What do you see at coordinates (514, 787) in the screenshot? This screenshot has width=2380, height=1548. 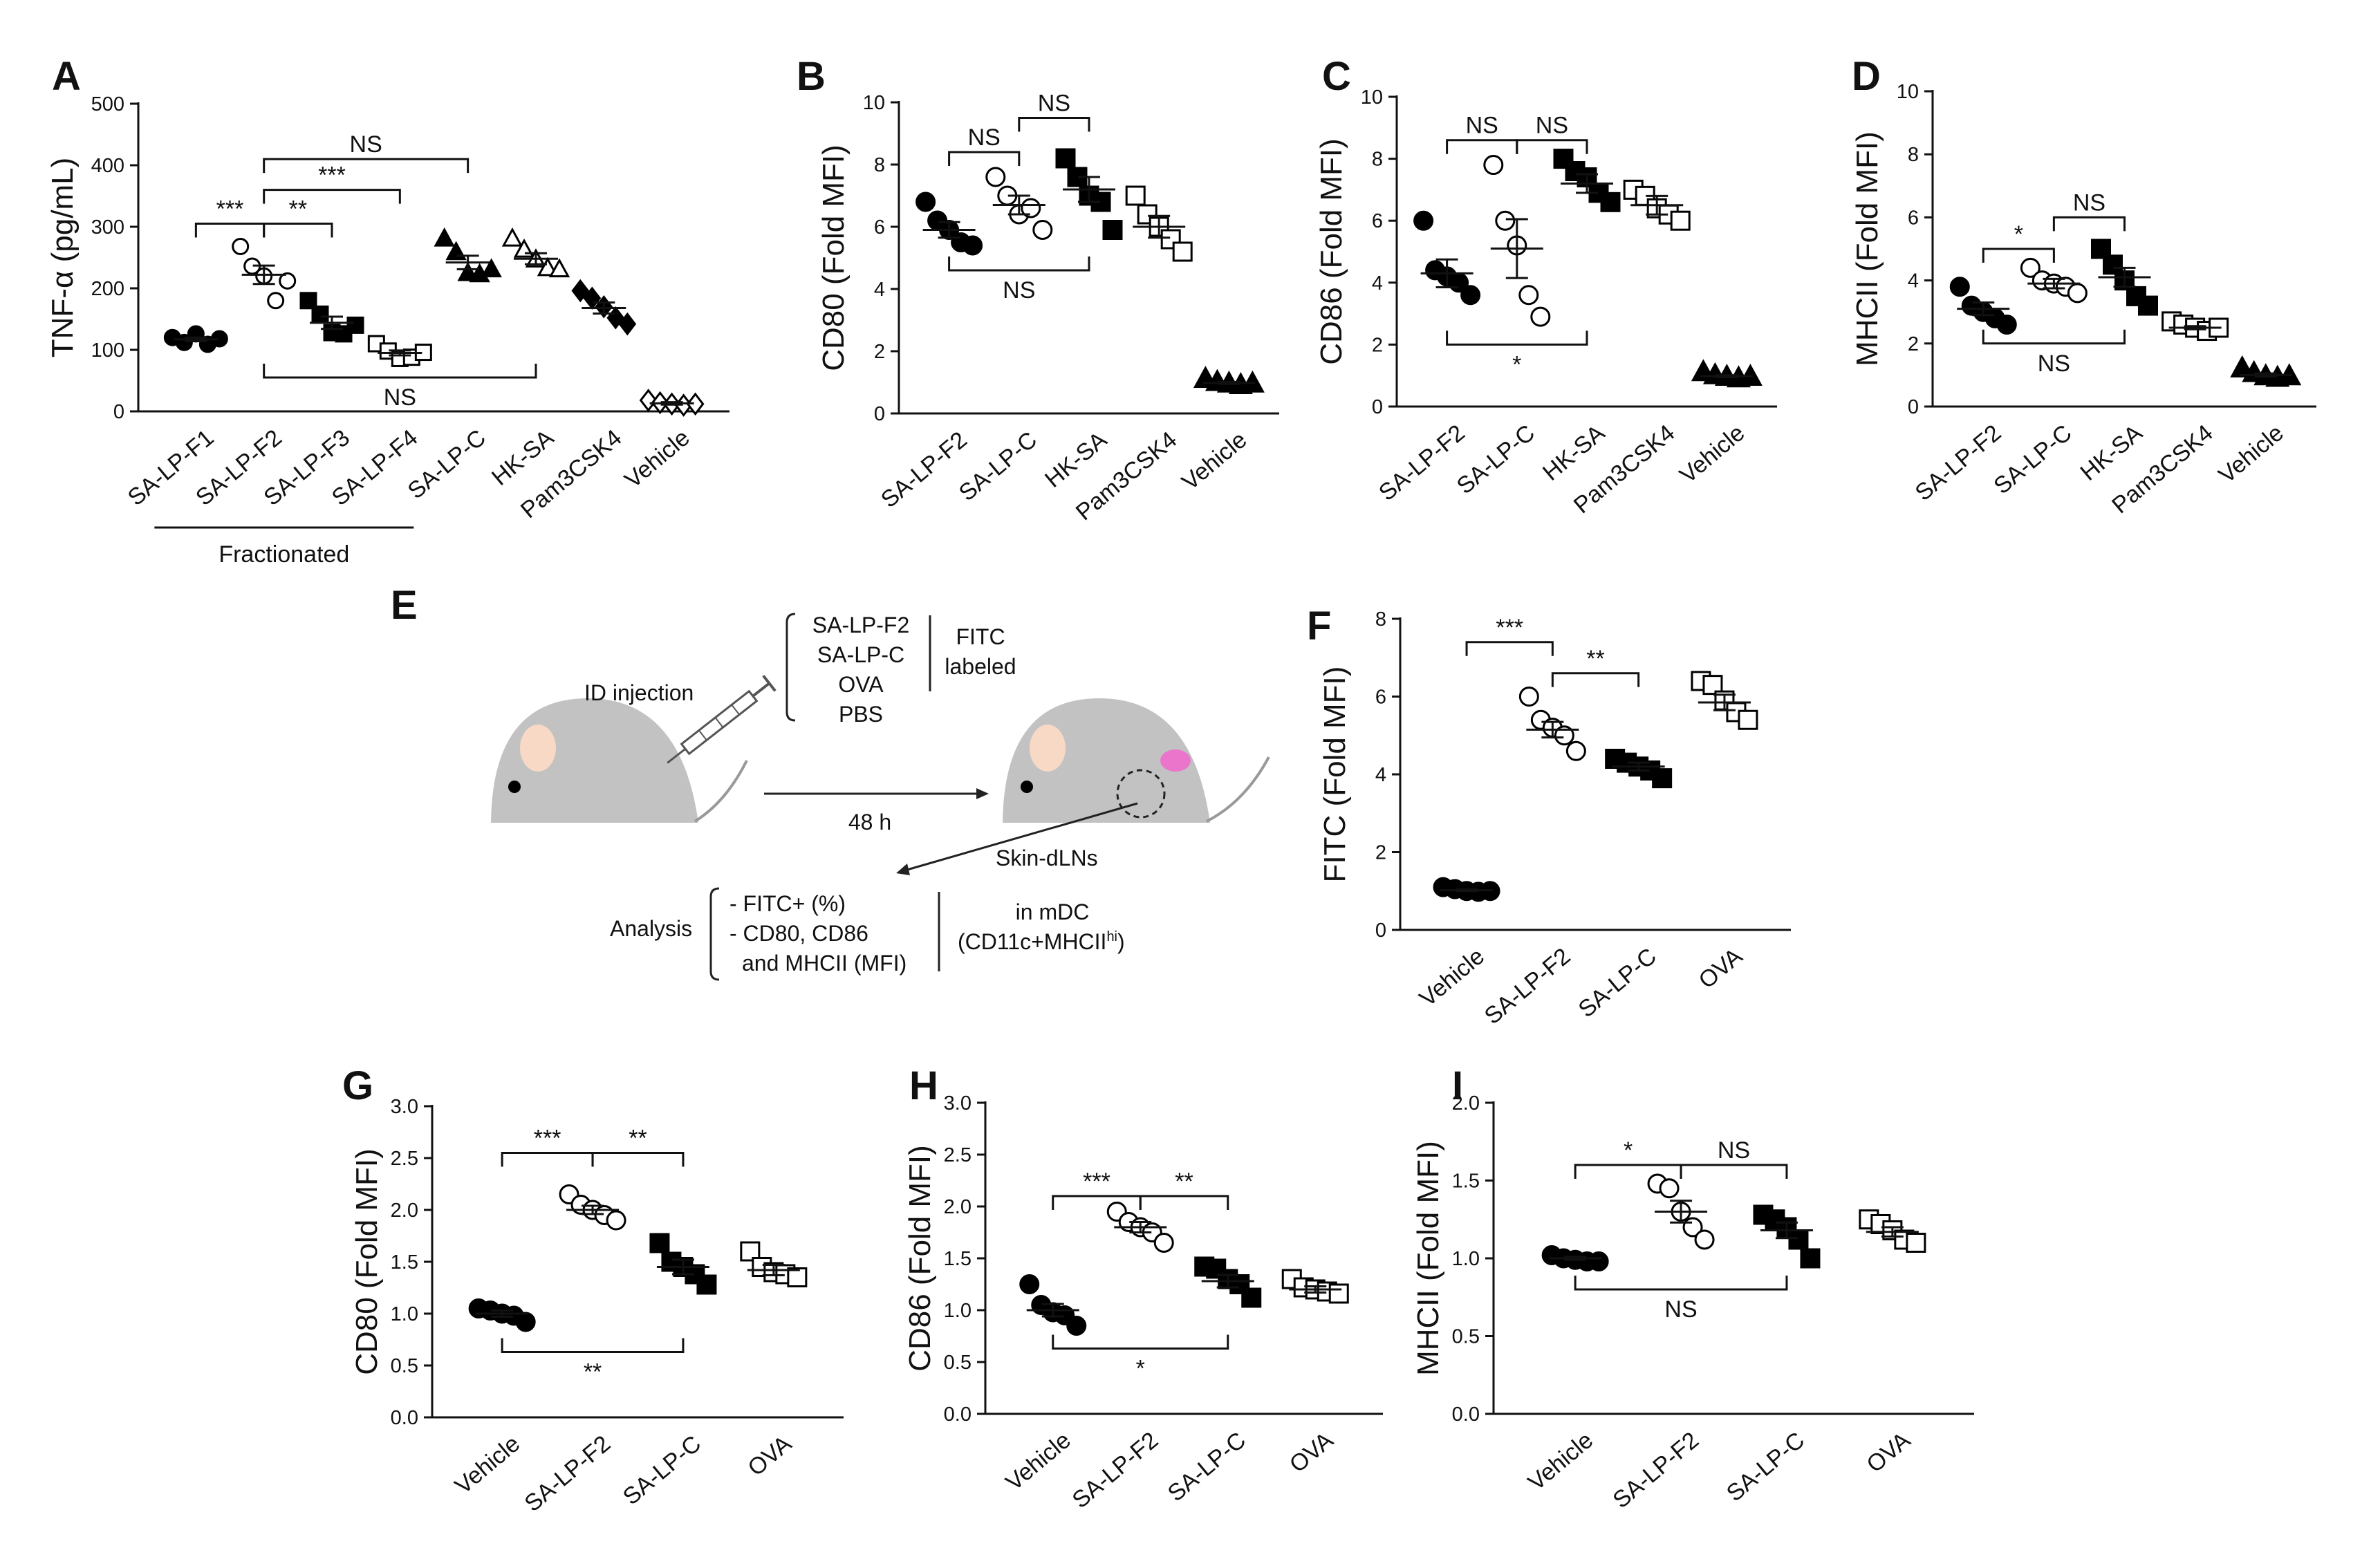 I see `mouse-eye-left` at bounding box center [514, 787].